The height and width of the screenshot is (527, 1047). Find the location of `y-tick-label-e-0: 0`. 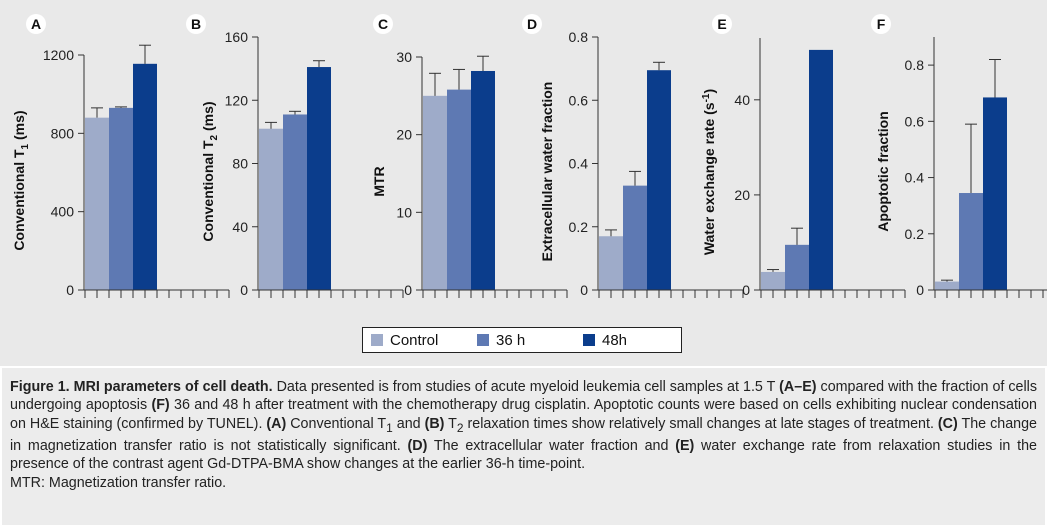

y-tick-label-e-0: 0 is located at coordinates (746, 290).